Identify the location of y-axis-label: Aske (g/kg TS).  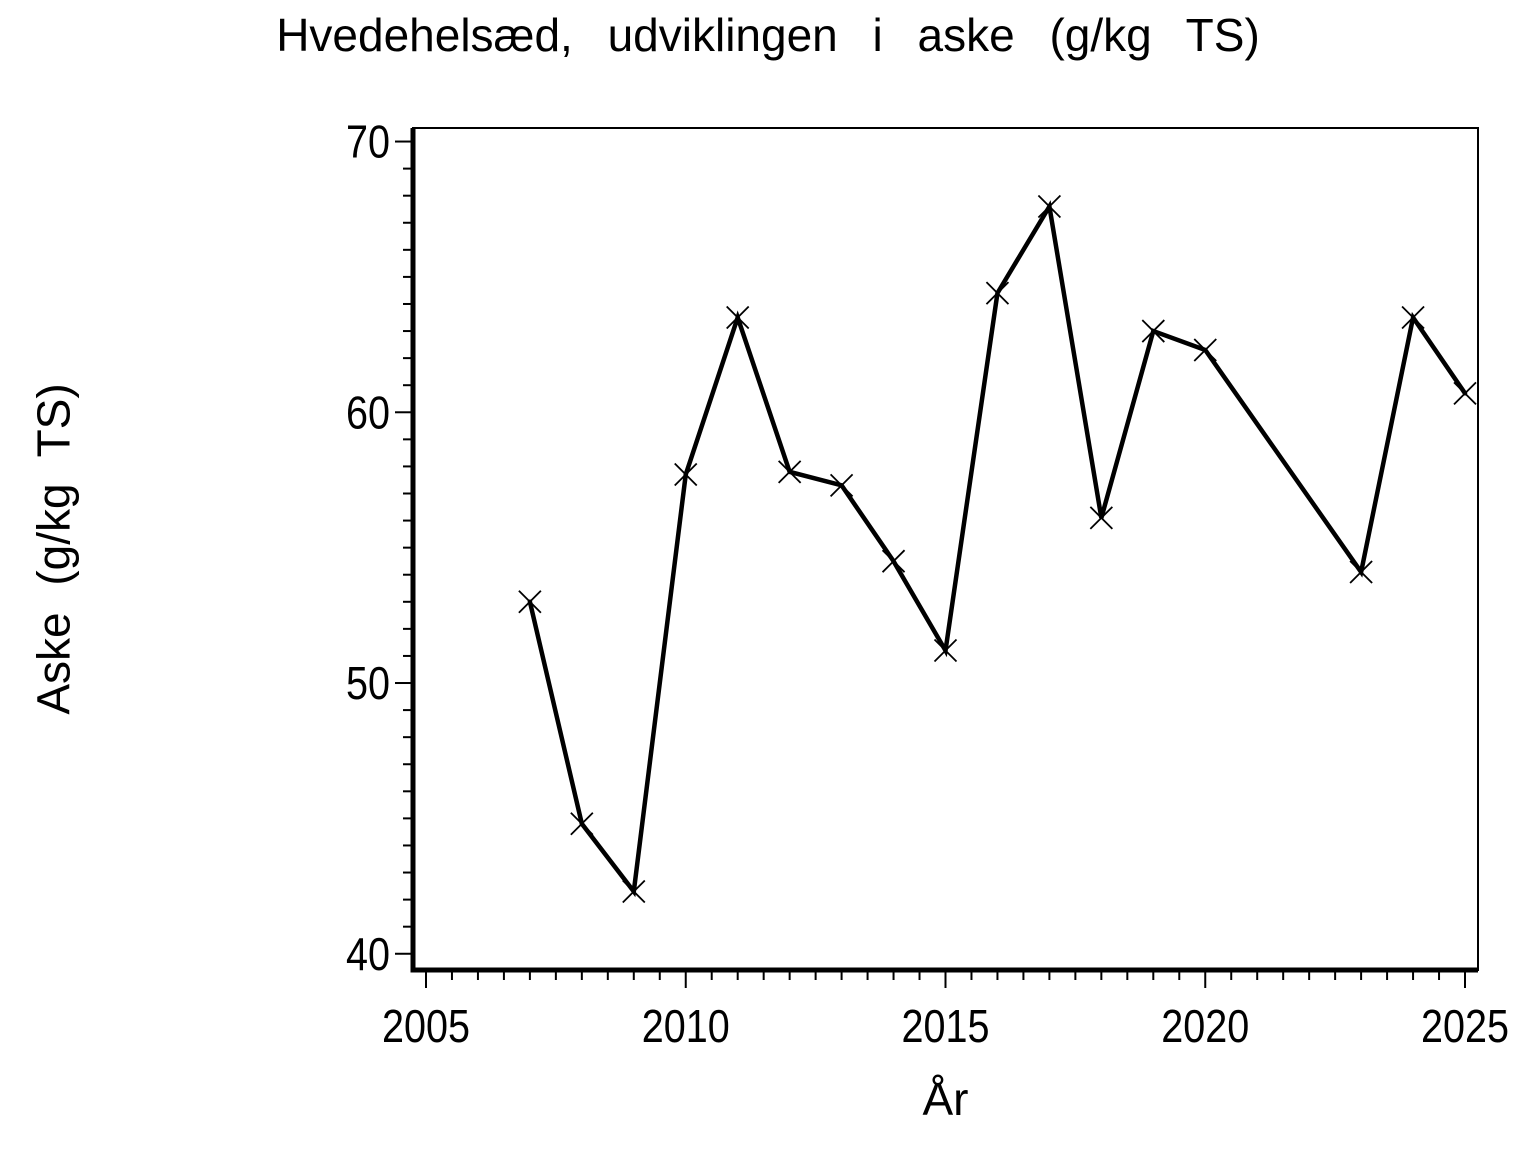
(54, 549).